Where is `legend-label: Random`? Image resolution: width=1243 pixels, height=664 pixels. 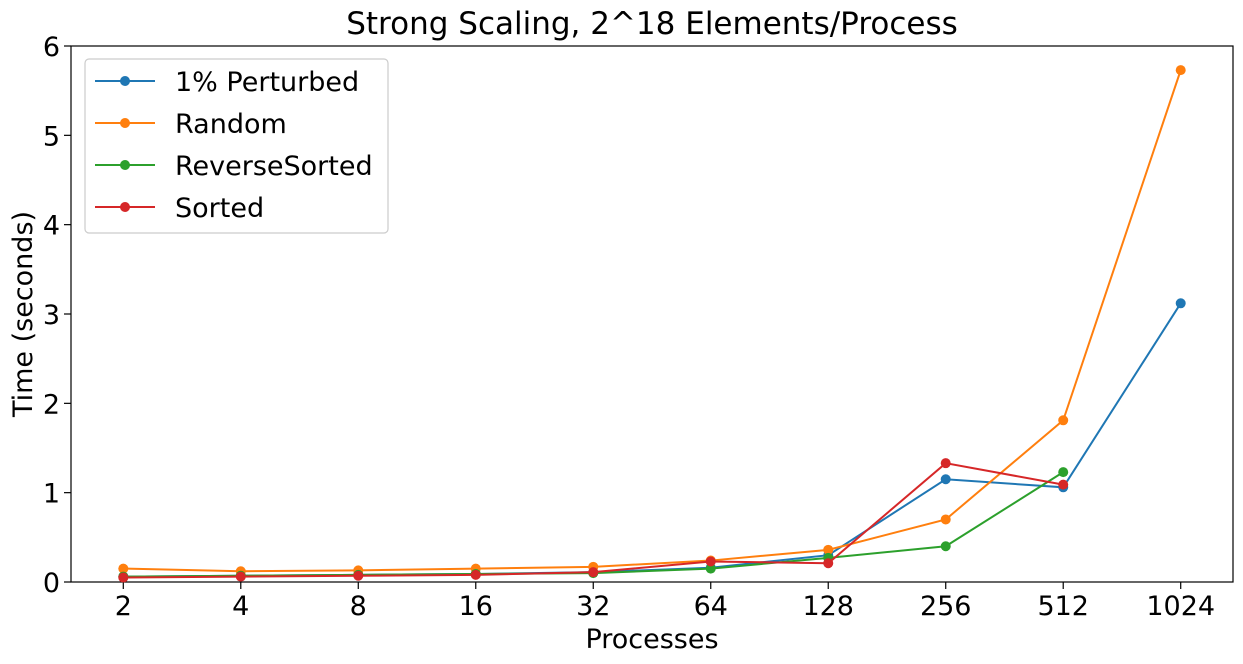 legend-label: Random is located at coordinates (231, 124).